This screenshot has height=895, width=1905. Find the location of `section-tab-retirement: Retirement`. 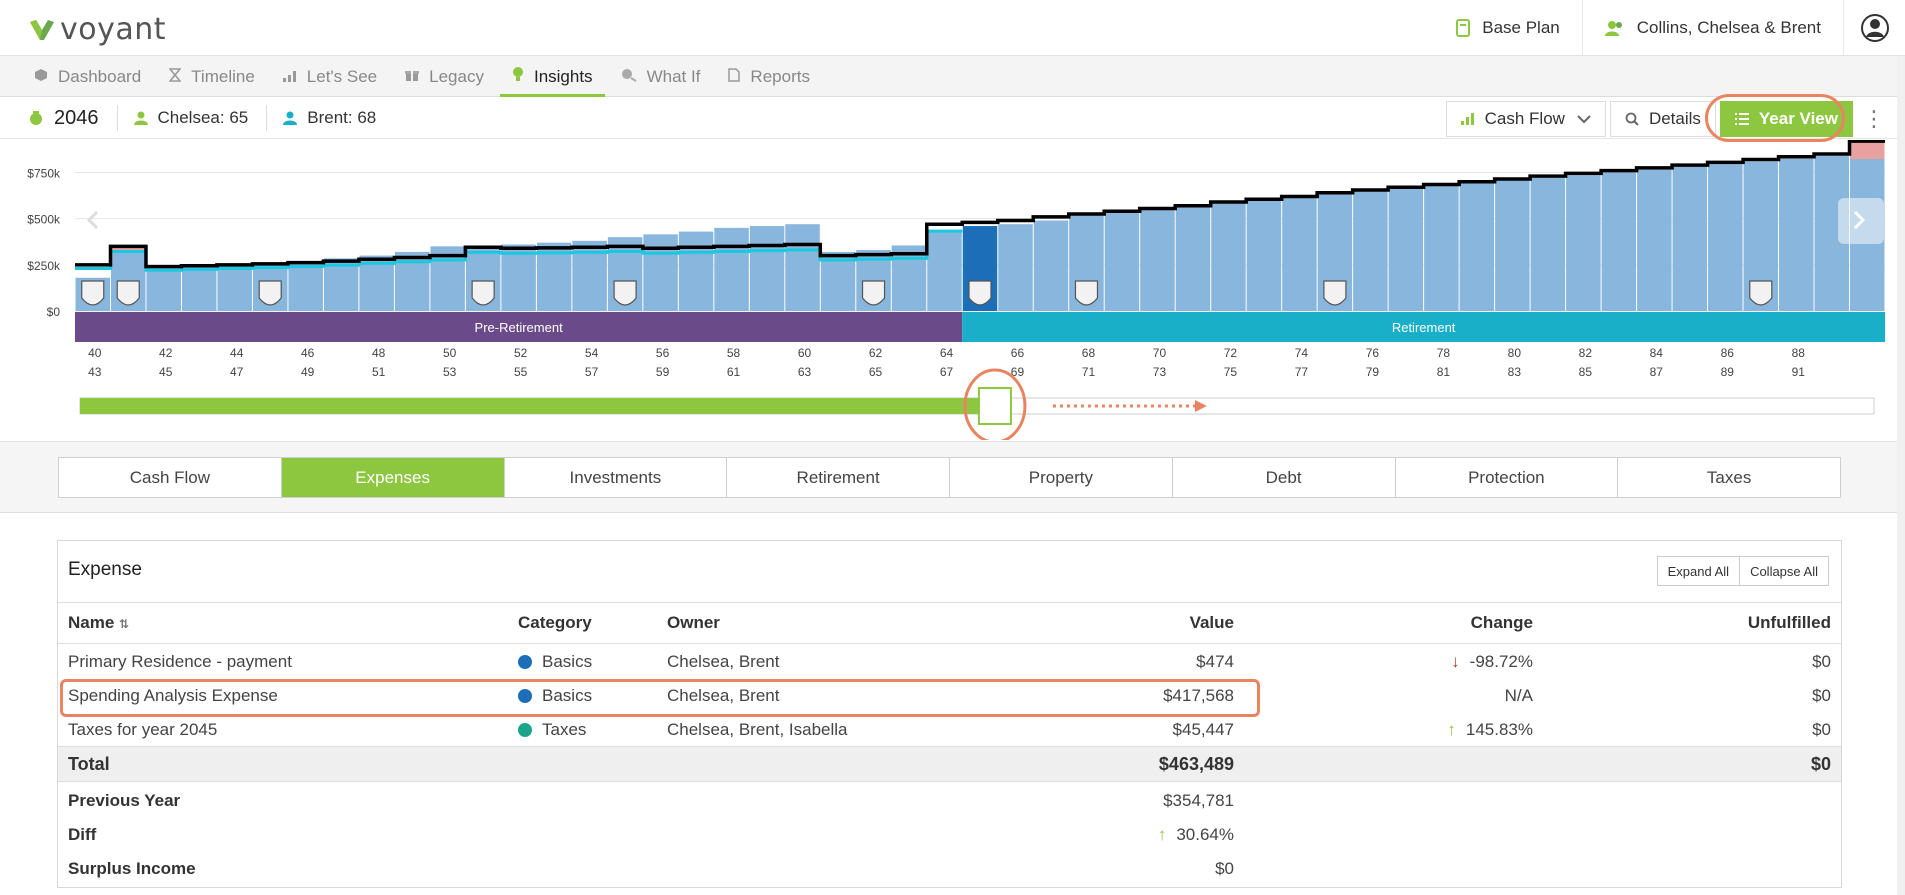

section-tab-retirement: Retirement is located at coordinates (837, 477).